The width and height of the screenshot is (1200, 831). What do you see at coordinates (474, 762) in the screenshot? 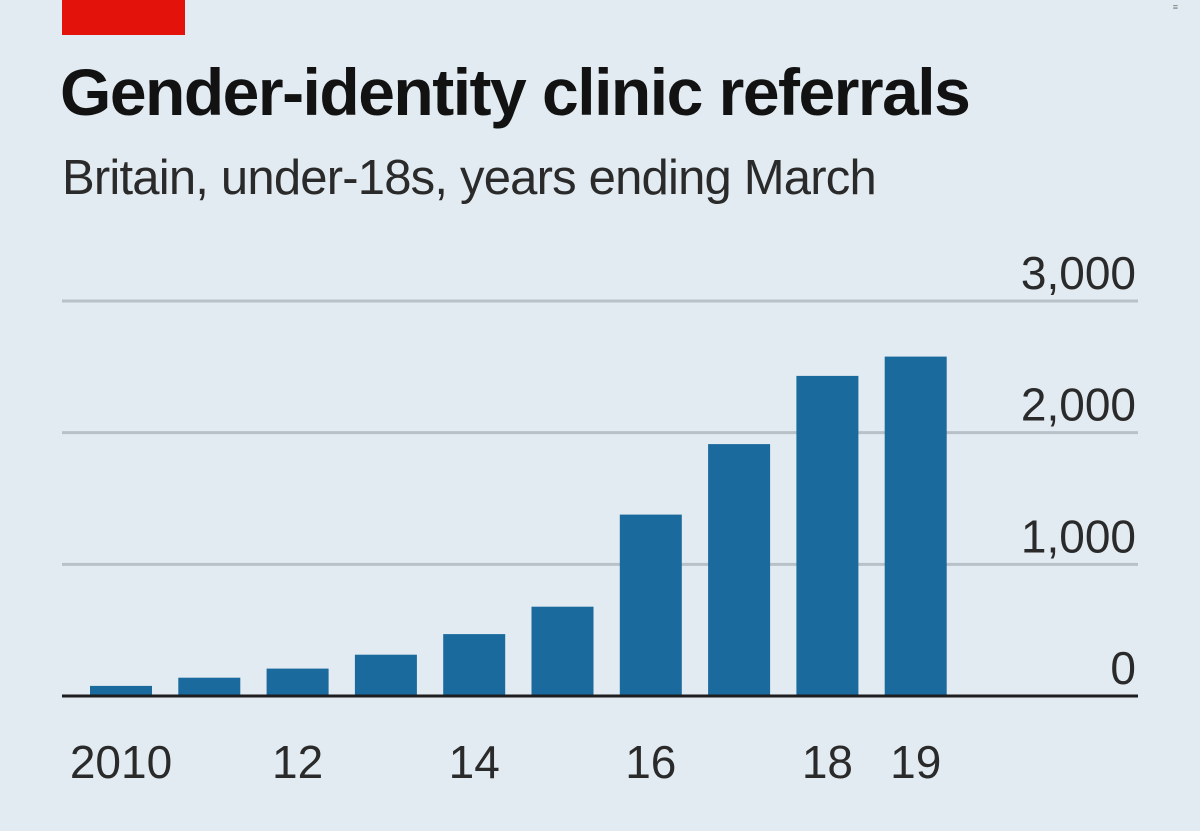
I see `x-tick-label: 14` at bounding box center [474, 762].